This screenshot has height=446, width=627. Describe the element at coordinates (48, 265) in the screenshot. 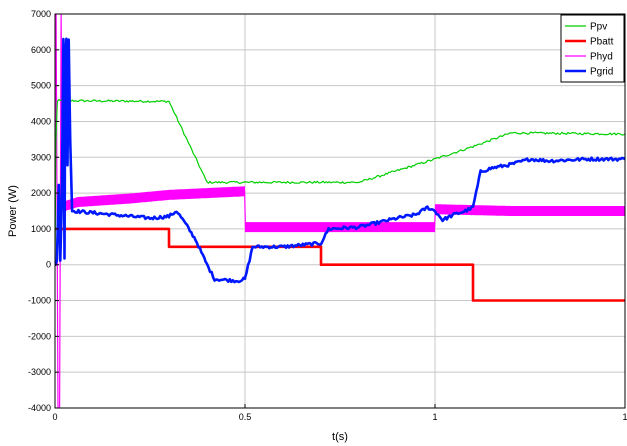

I see `y-tick-label: 0` at that location.